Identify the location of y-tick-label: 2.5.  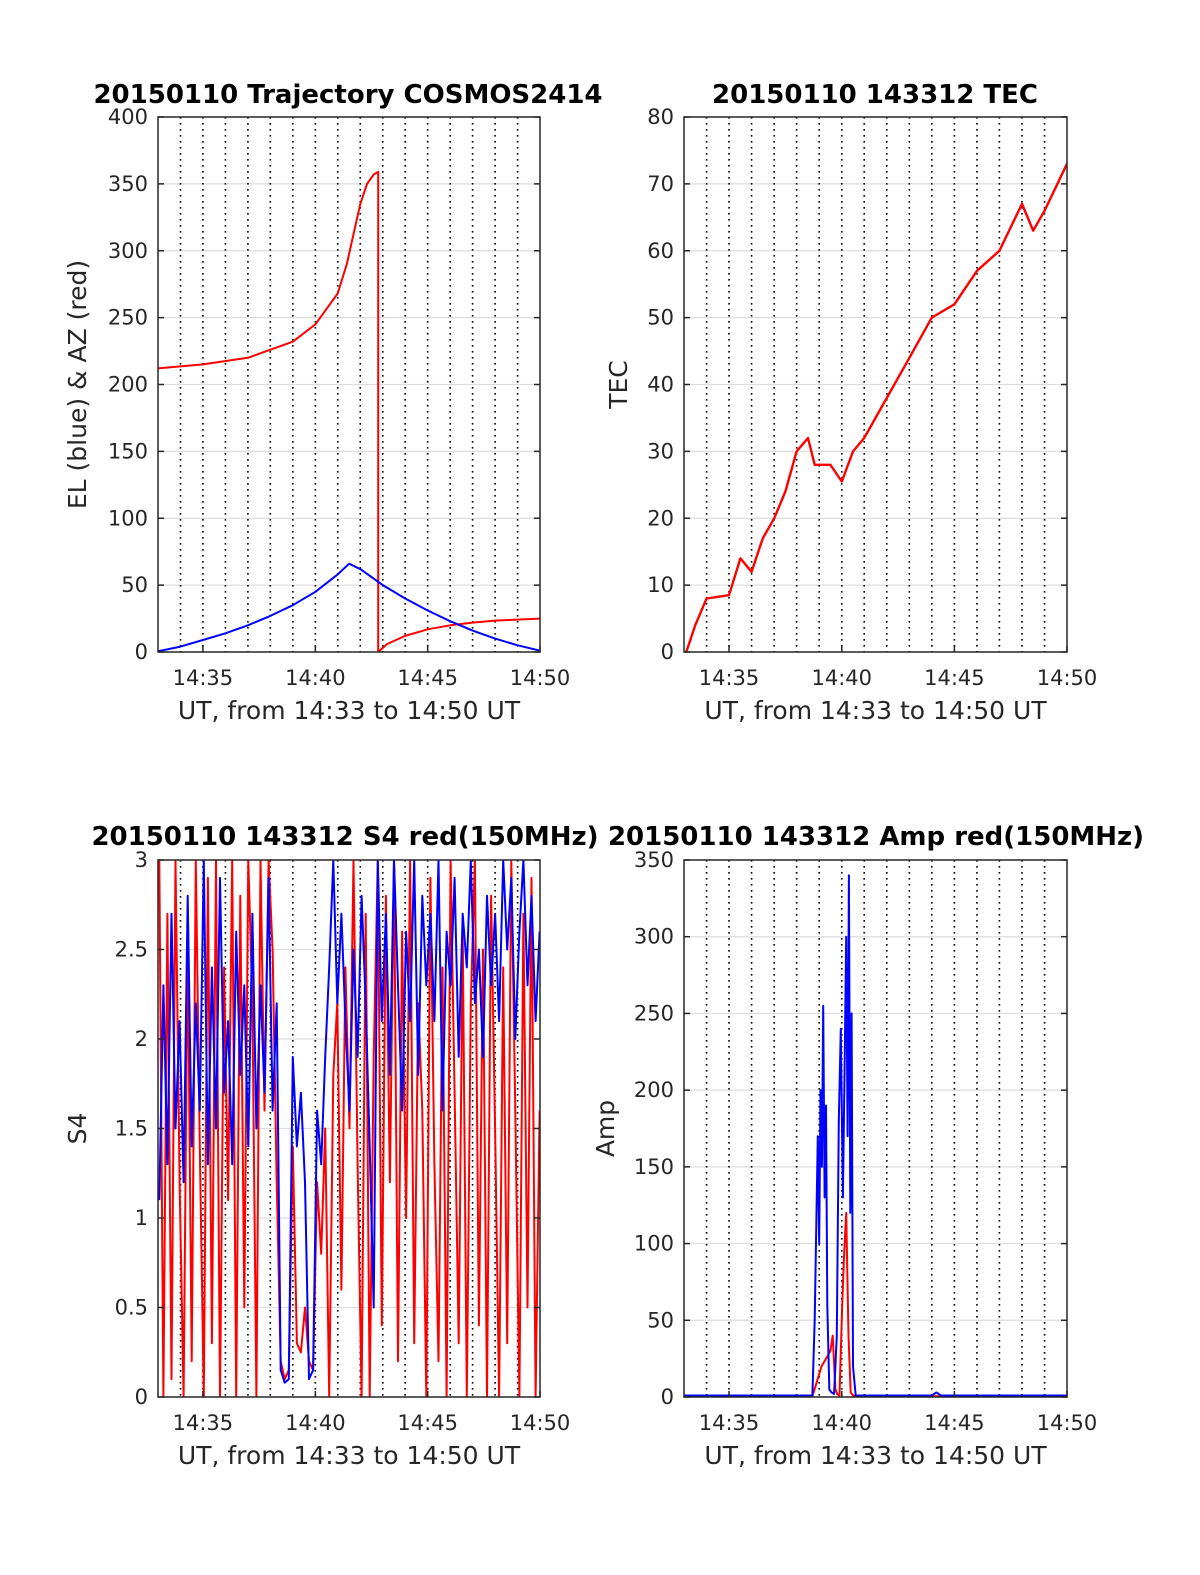
(131, 950).